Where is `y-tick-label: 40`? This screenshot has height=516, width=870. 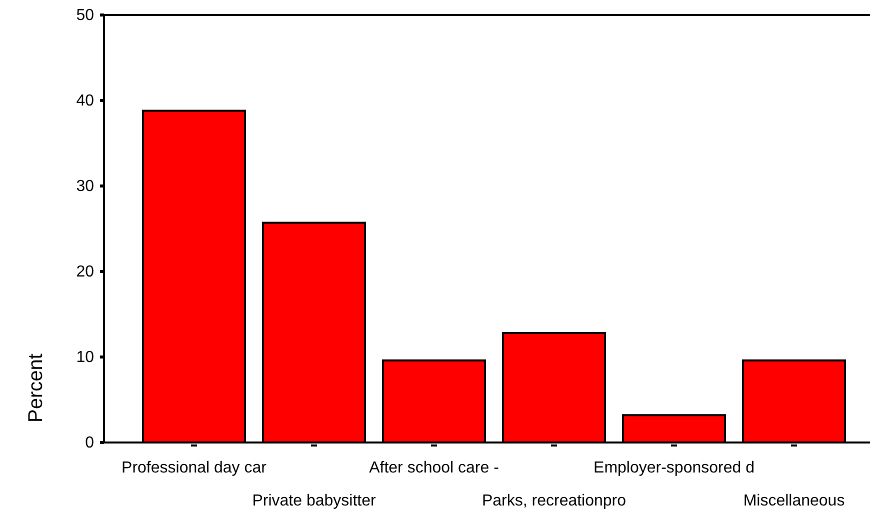
y-tick-label: 40 is located at coordinates (85, 101).